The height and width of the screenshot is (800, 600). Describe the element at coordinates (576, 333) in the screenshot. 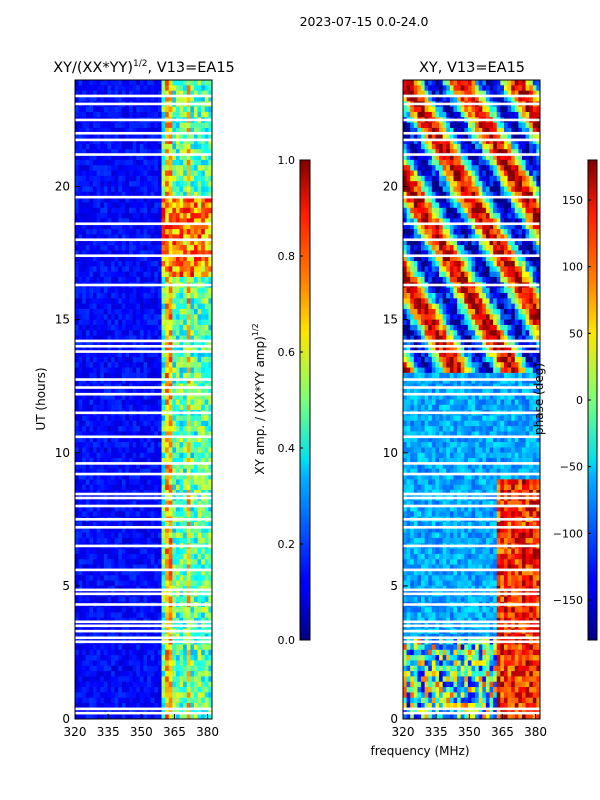

I see `colorbar-tick-label: 50` at that location.